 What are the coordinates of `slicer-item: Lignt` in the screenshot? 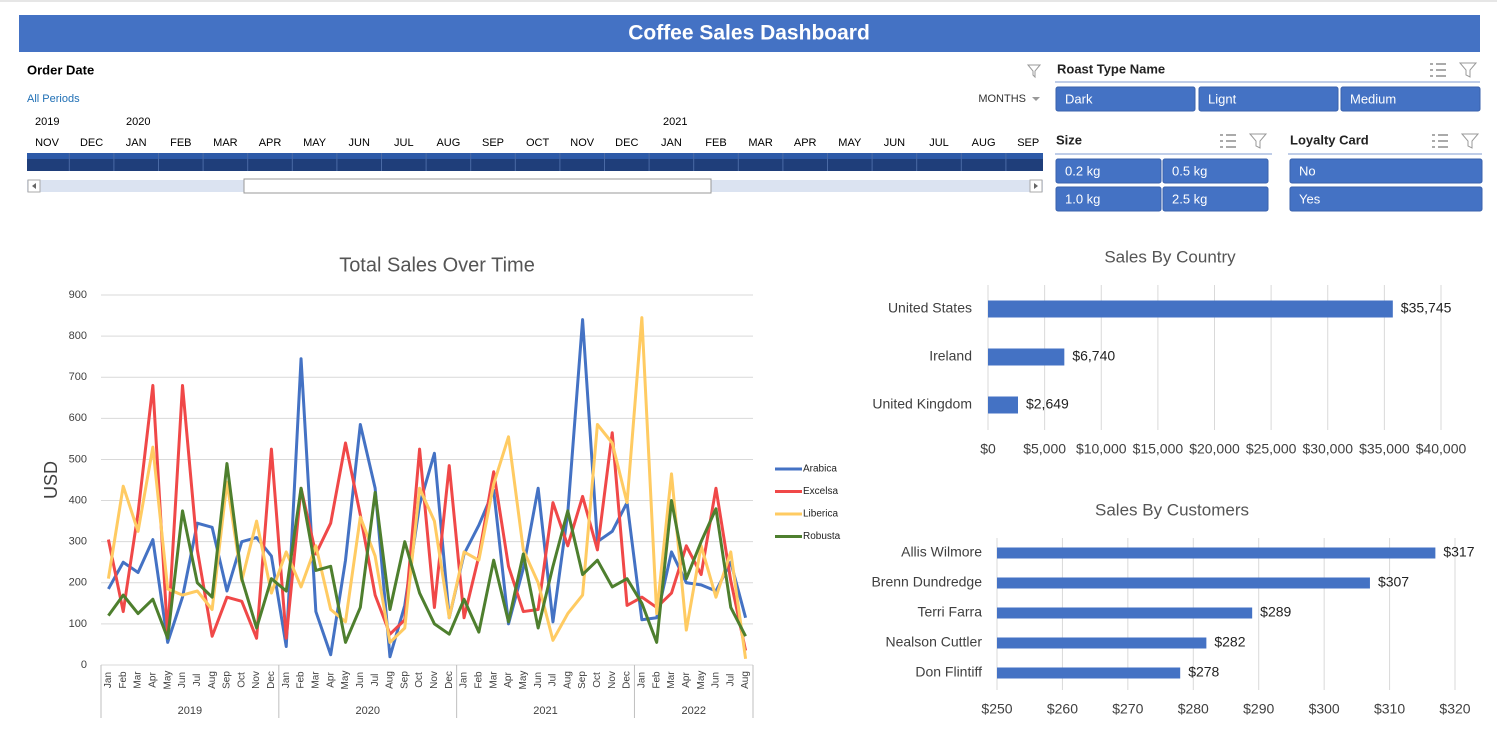 It's located at (1222, 98).